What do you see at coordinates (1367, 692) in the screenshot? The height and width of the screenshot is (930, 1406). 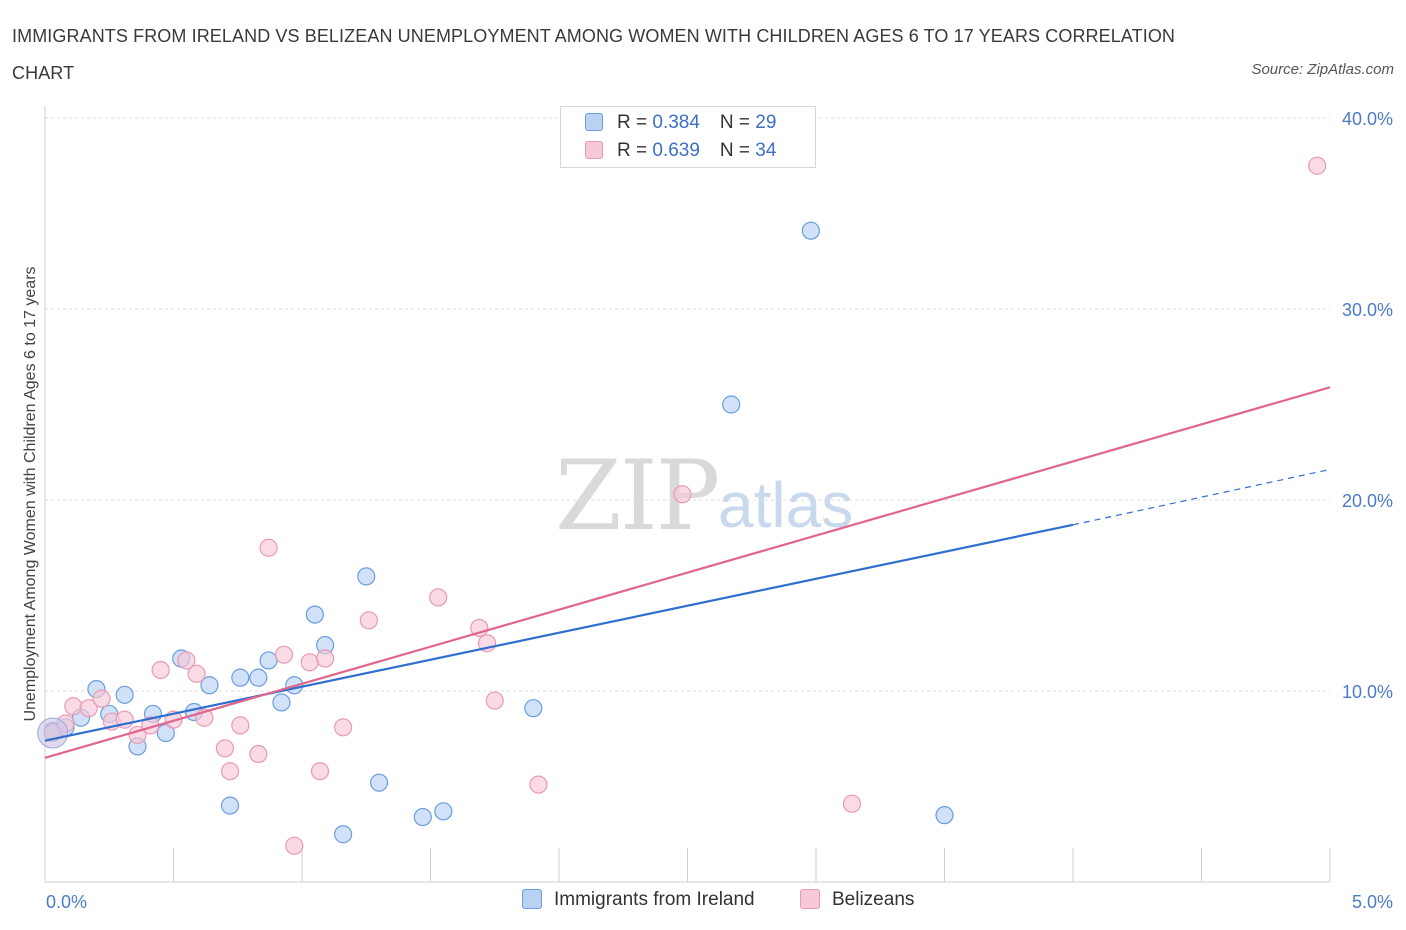 I see `y-tick-label-0: 10.0%` at bounding box center [1367, 692].